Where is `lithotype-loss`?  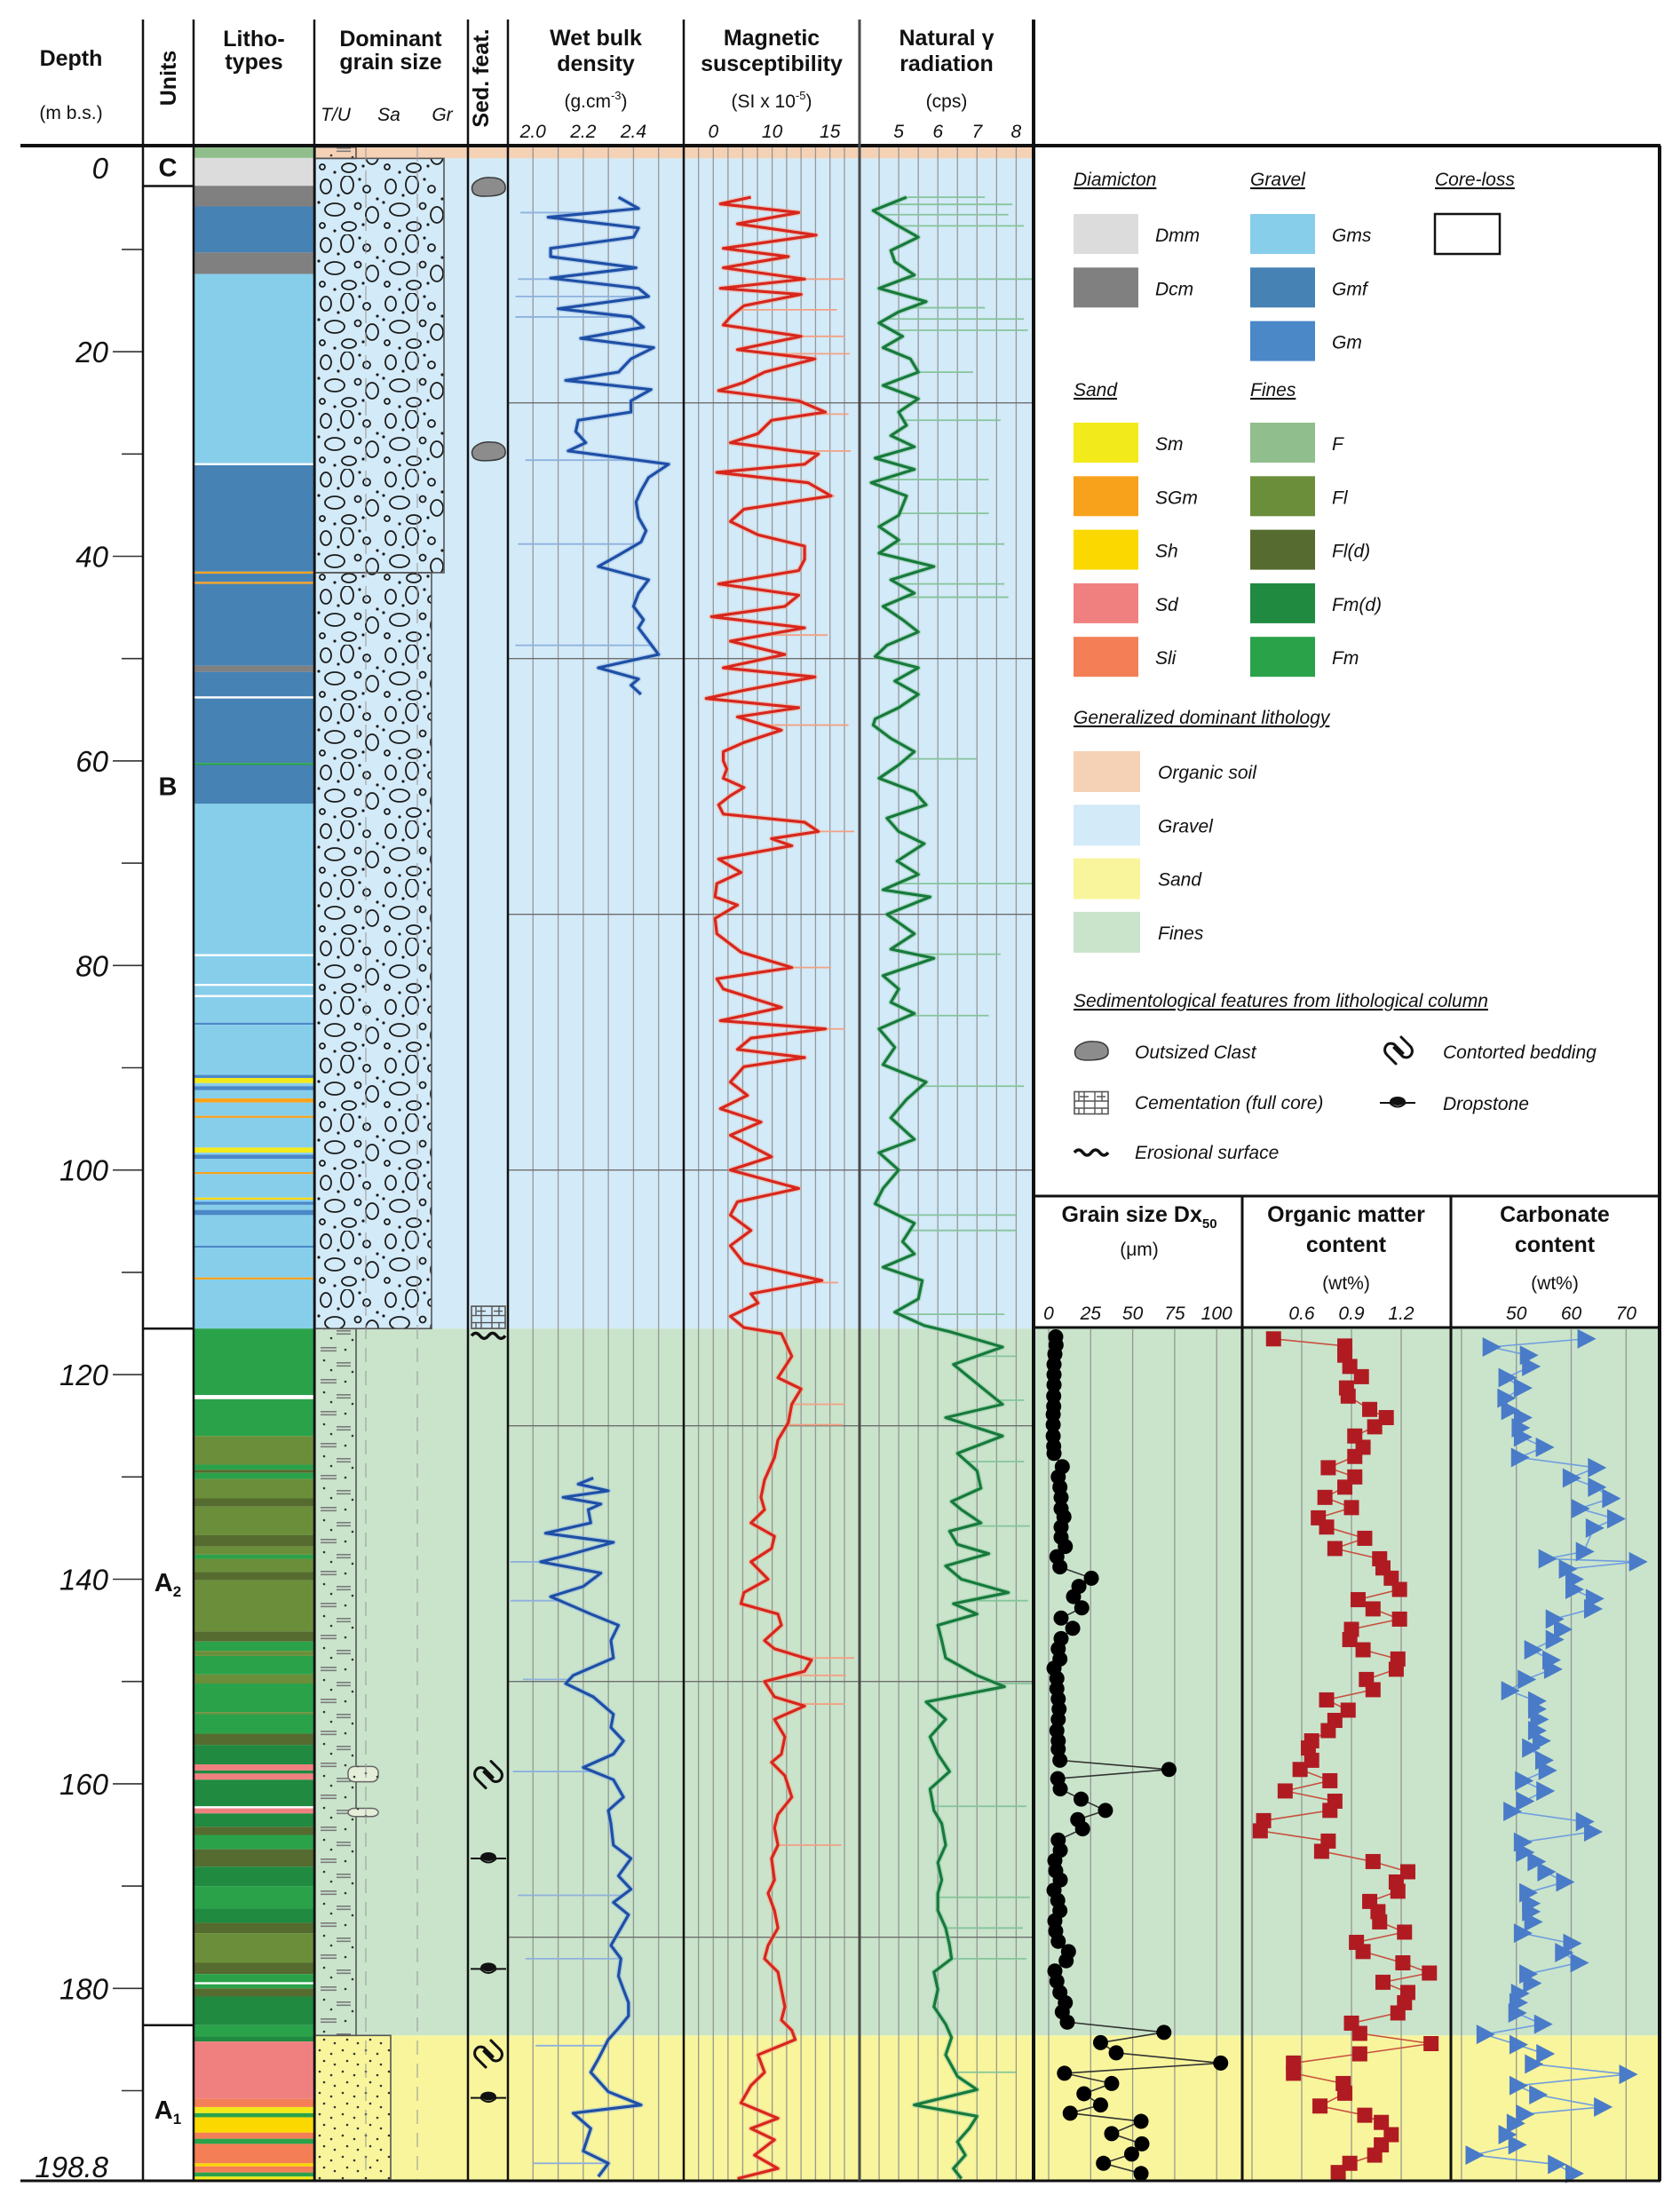 lithotype-loss is located at coordinates (253, 697).